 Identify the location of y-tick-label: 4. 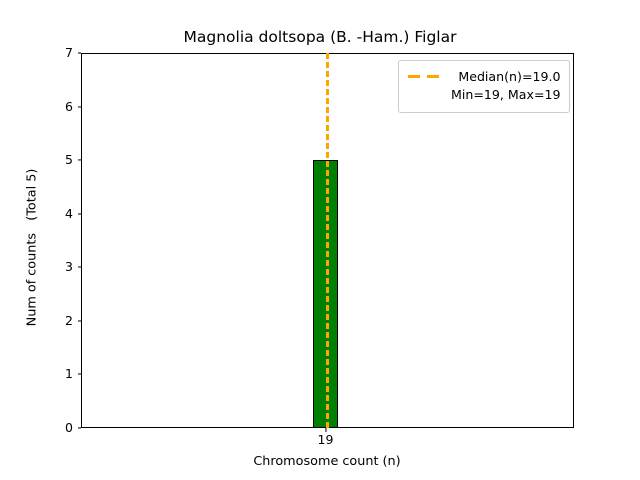
(69, 213).